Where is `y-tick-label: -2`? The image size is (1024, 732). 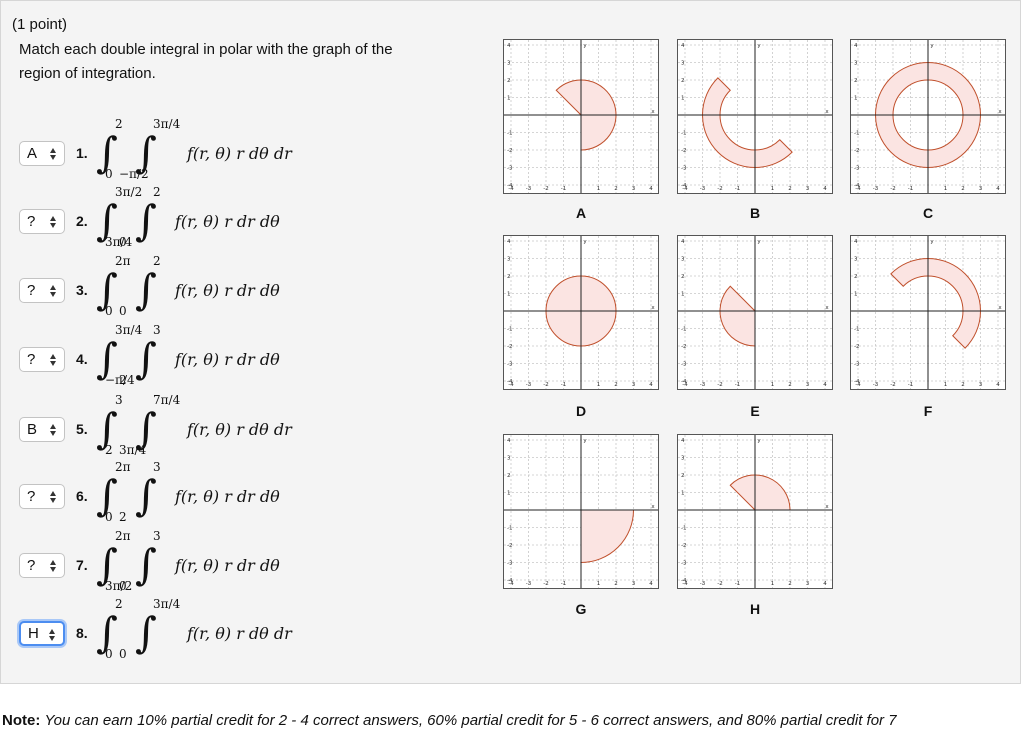 y-tick-label: -2 is located at coordinates (683, 347).